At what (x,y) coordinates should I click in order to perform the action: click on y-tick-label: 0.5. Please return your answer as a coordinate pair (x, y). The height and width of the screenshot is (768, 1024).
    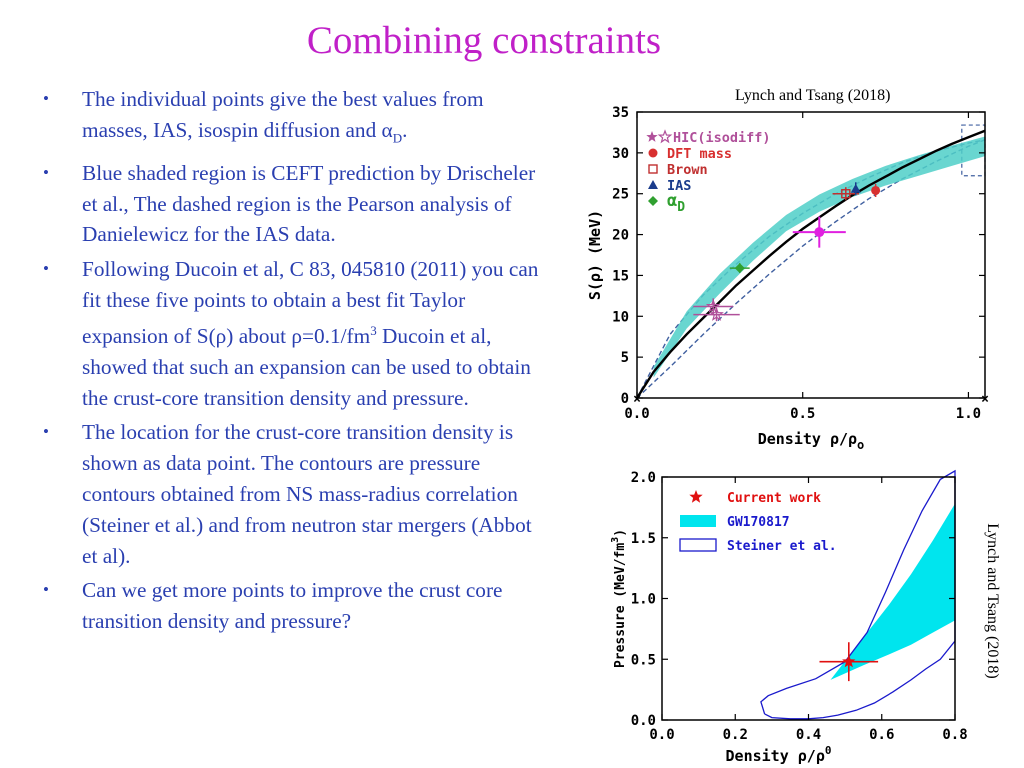
    Looking at the image, I should click on (643, 660).